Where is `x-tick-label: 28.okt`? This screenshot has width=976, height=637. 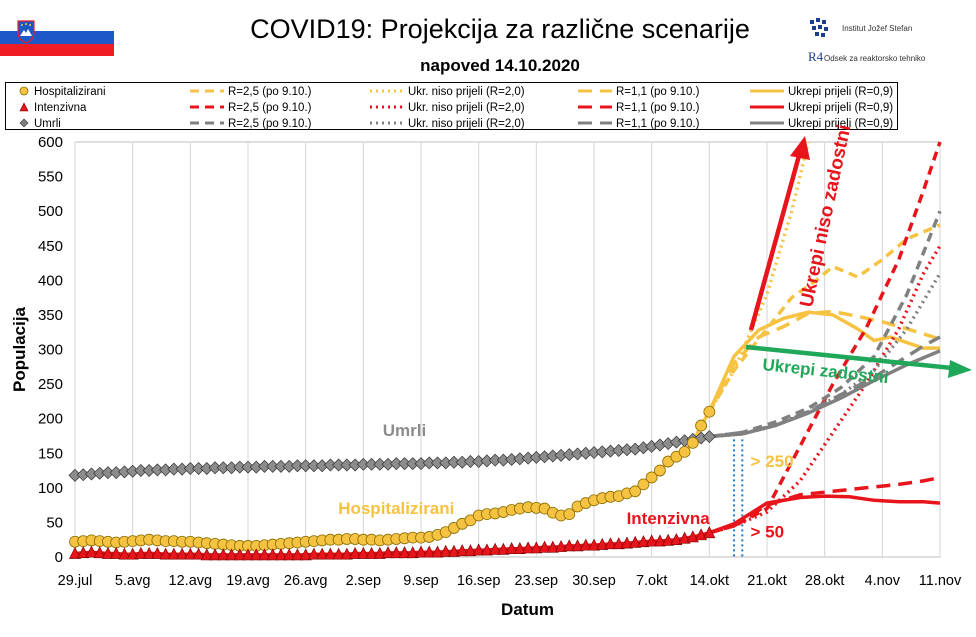
x-tick-label: 28.okt is located at coordinates (825, 581).